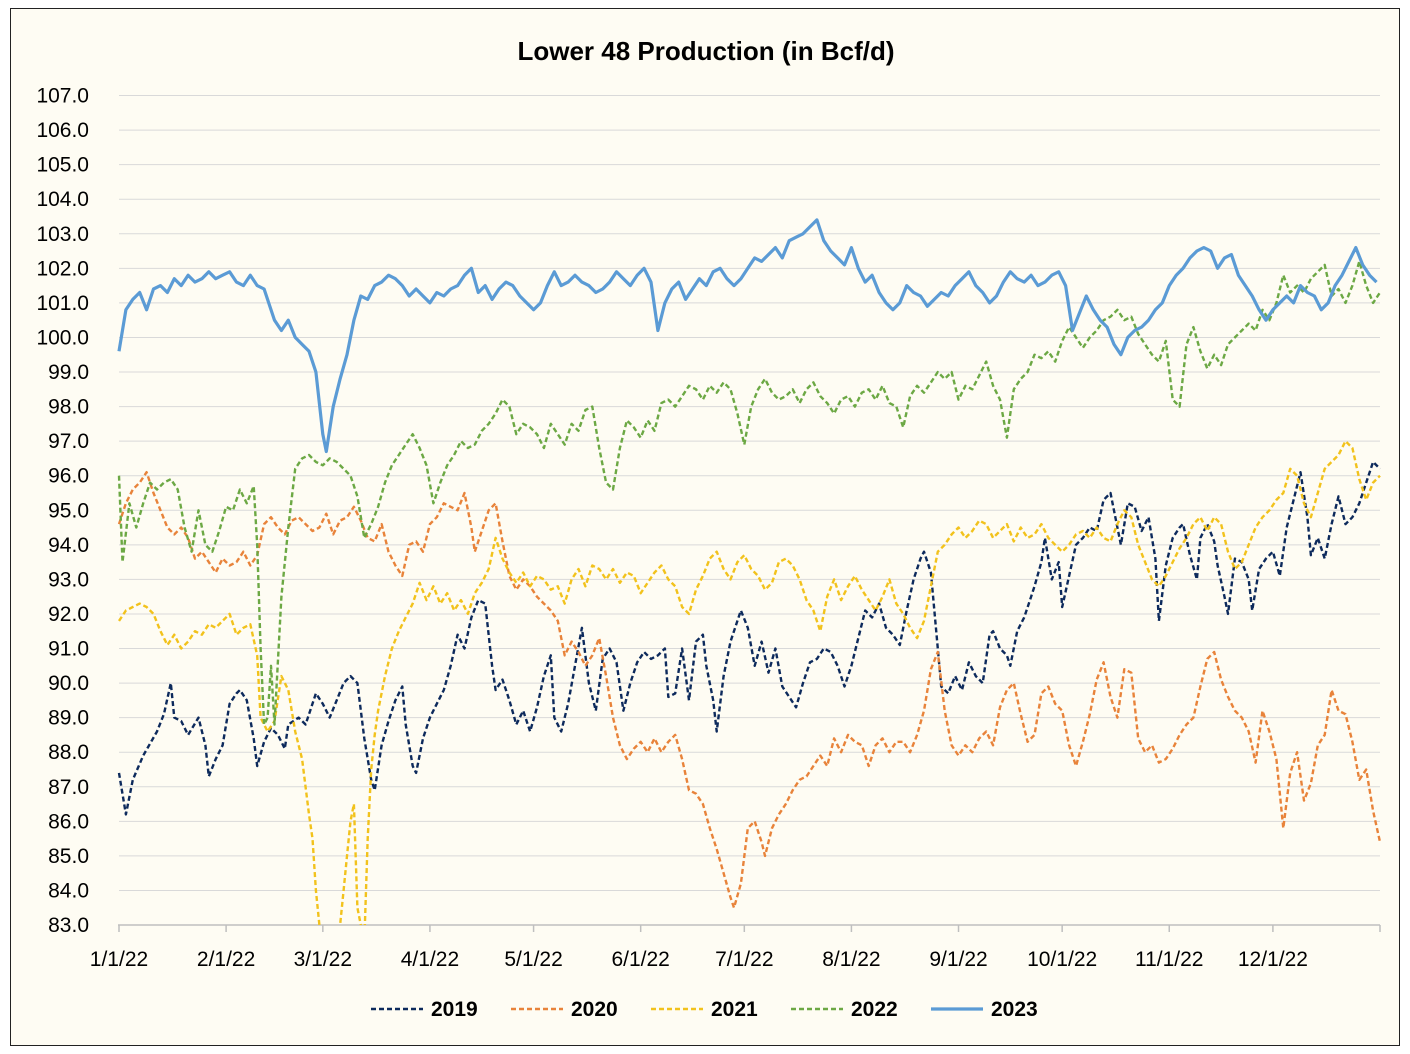 This screenshot has width=1410, height=1054. What do you see at coordinates (1273, 959) in the screenshot?
I see `x-tick-label: 12/1/22` at bounding box center [1273, 959].